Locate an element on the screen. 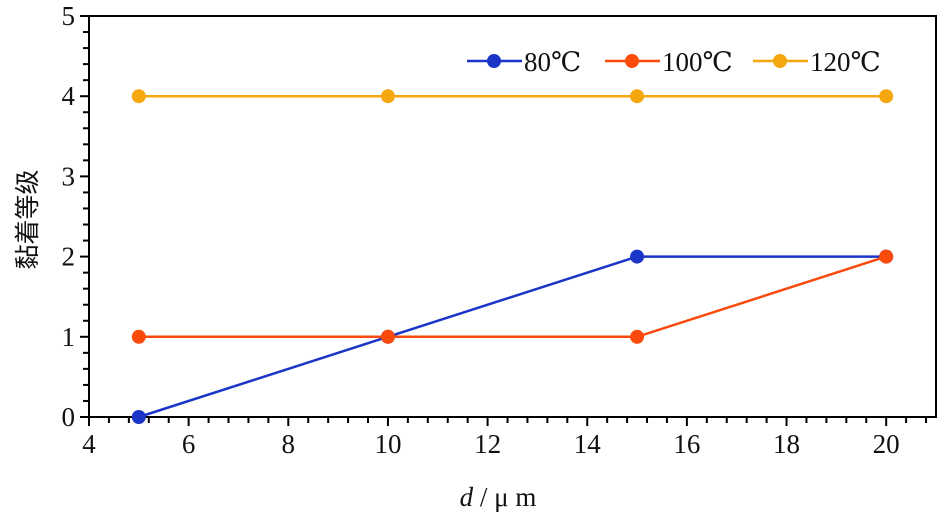  legend: 80℃ 100℃ 120℃ is located at coordinates (674, 62).